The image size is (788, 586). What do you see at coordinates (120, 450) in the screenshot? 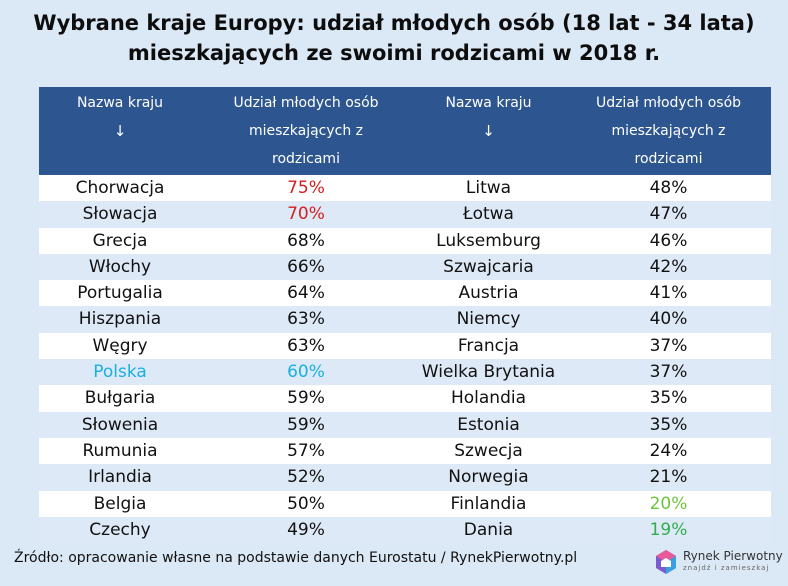
I see `country-cell: Rumunia` at bounding box center [120, 450].